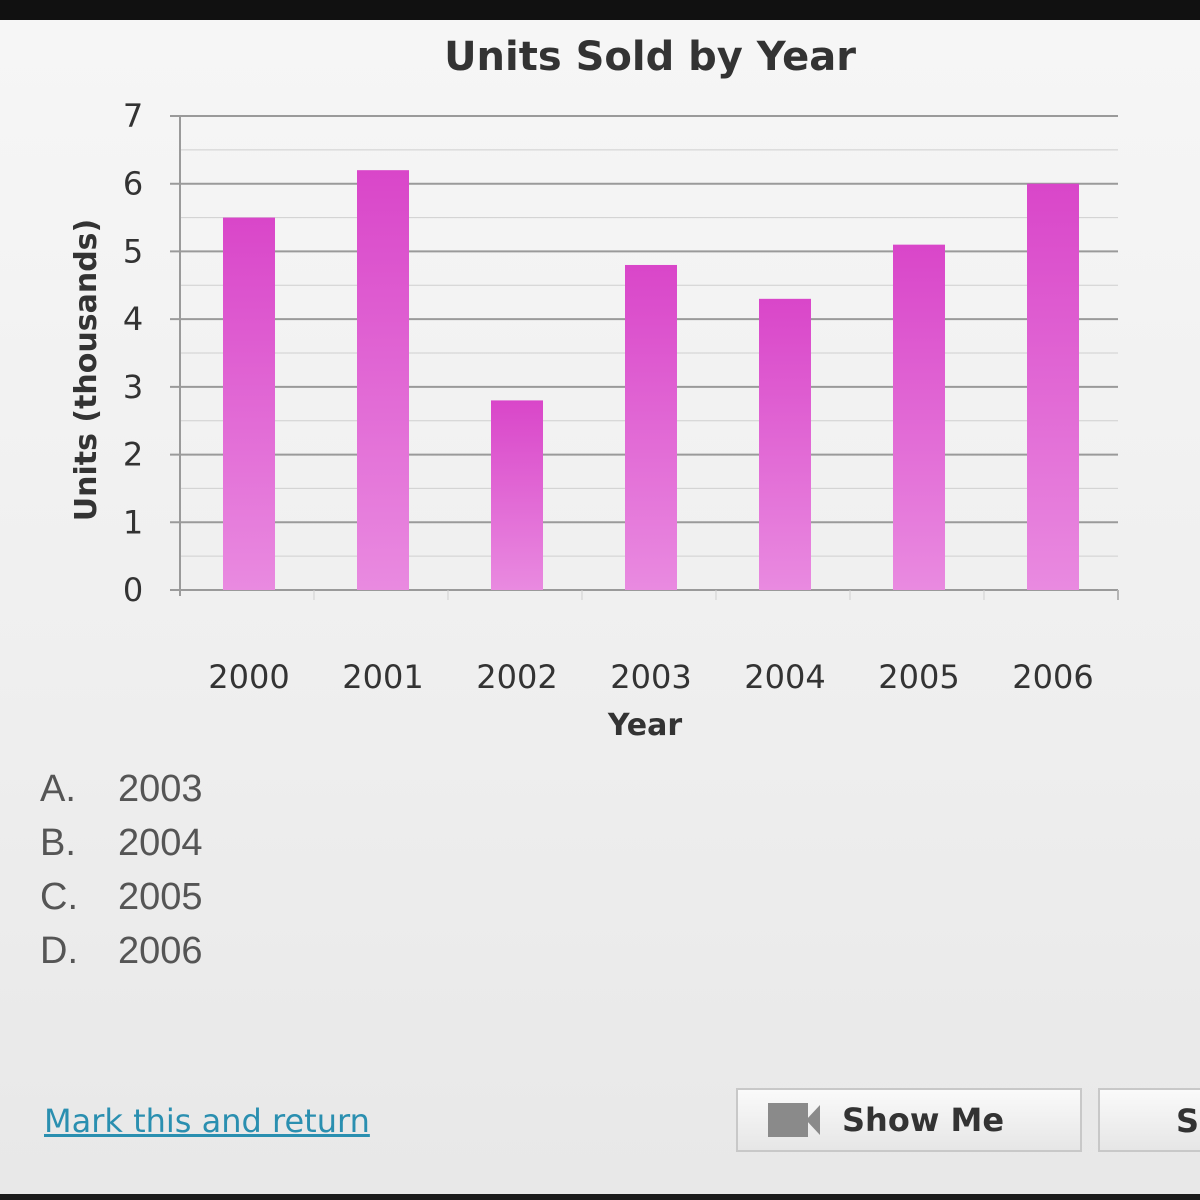 Image resolution: width=1200 pixels, height=1200 pixels. I want to click on bar-2000, so click(249, 404).